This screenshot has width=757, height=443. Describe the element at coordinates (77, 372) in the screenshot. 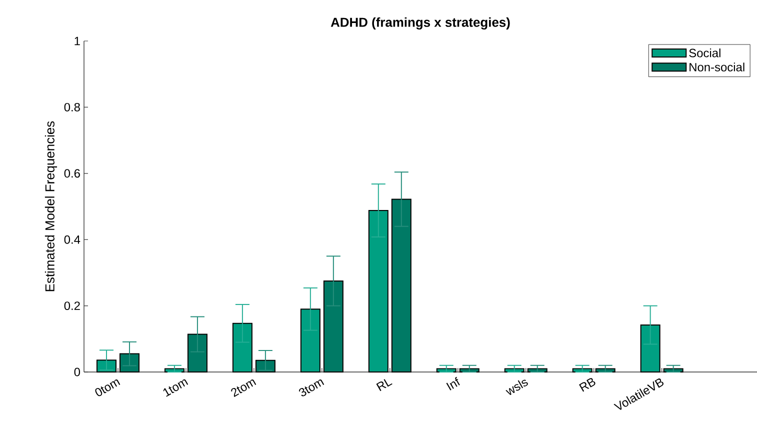

I see `y-tick-label: 0` at that location.